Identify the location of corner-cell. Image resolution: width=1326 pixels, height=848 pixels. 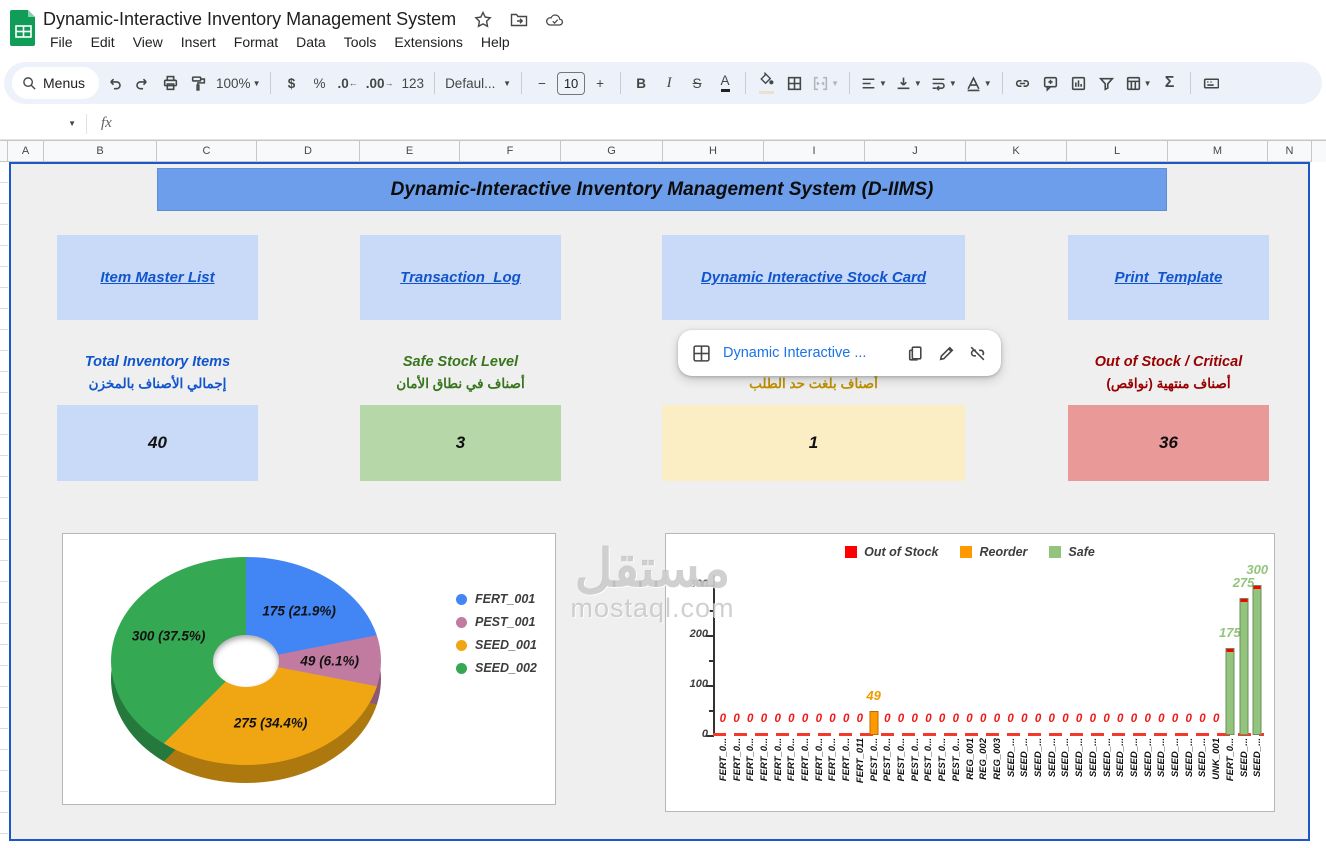
(4, 151).